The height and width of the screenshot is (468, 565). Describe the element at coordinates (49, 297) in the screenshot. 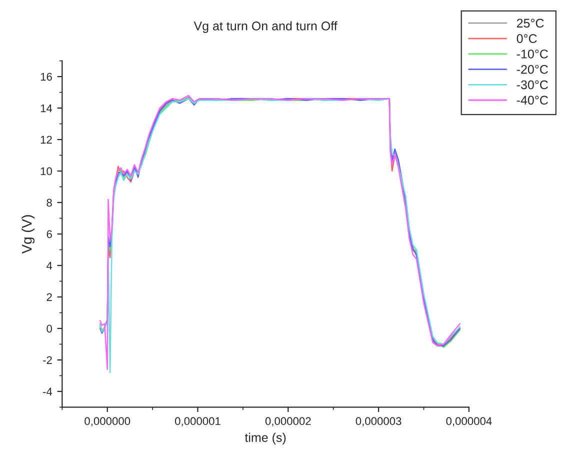

I see `y-tick-label: 2` at that location.